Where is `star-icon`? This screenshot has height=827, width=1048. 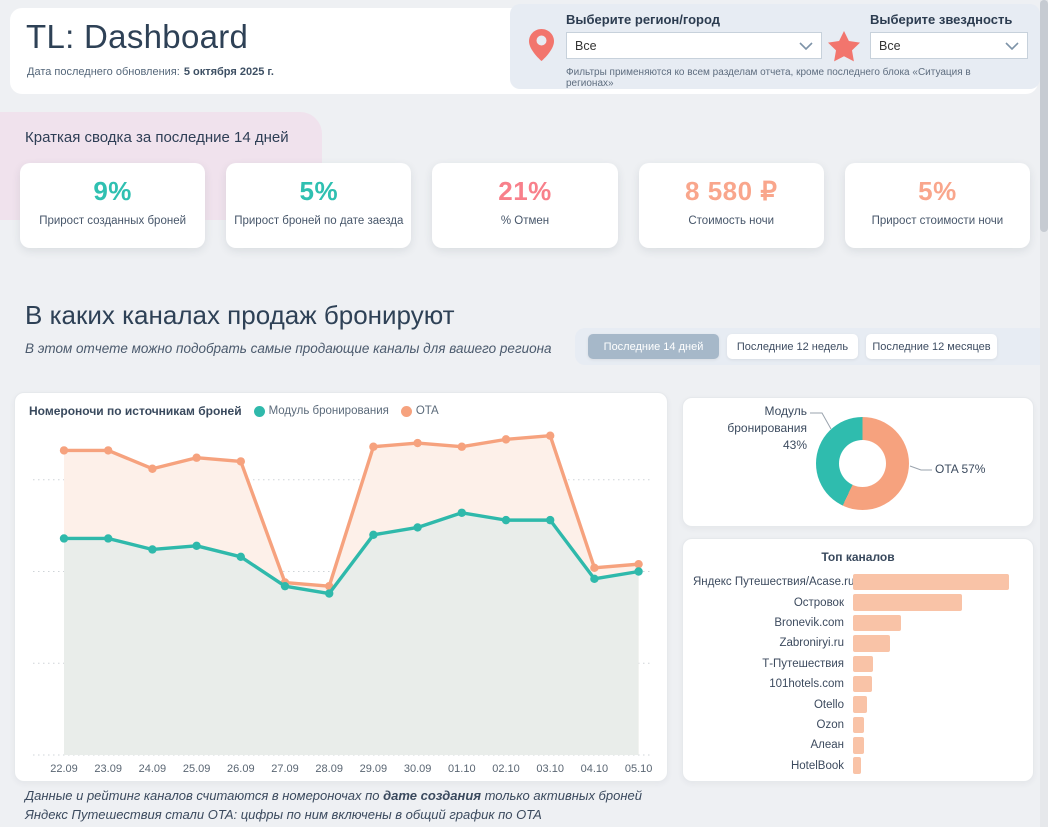
star-icon is located at coordinates (844, 46).